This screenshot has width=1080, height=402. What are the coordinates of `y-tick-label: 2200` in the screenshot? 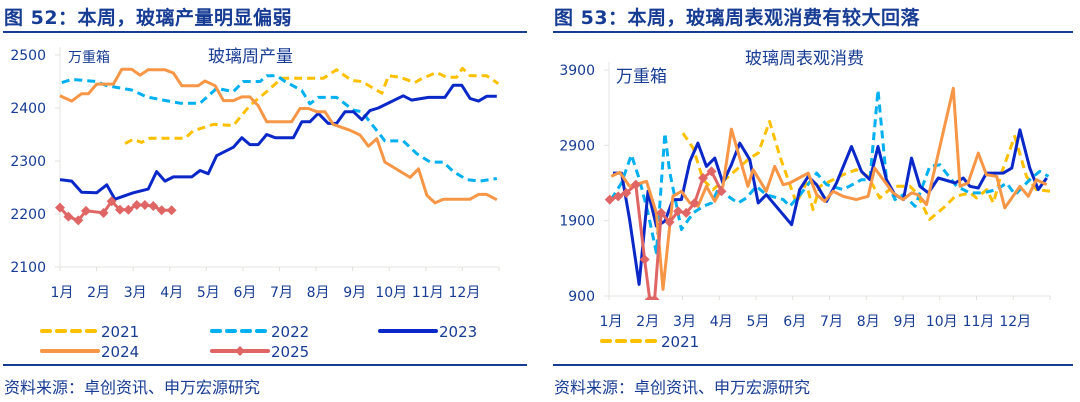 It's located at (28, 215).